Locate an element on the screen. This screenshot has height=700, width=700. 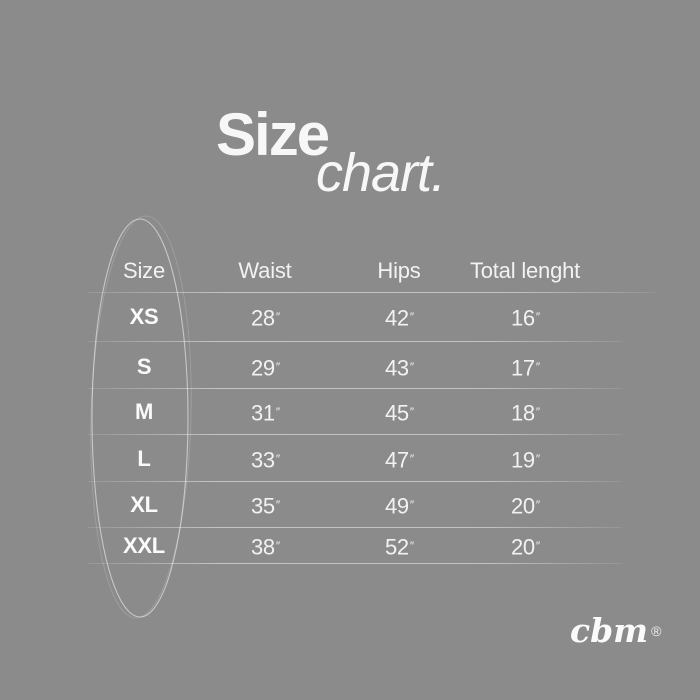
cell-size: S is located at coordinates (144, 366).